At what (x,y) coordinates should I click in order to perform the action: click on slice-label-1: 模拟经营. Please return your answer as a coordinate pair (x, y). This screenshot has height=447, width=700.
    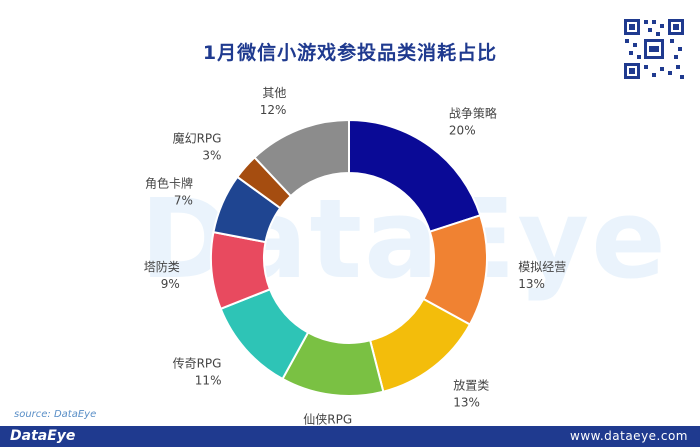
    Looking at the image, I should click on (542, 267).